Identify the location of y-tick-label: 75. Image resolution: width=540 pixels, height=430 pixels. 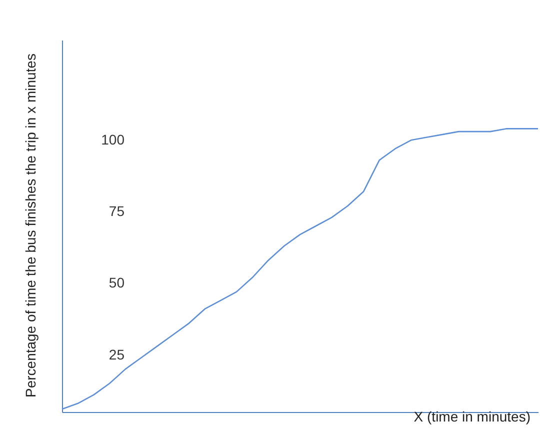
(116, 211).